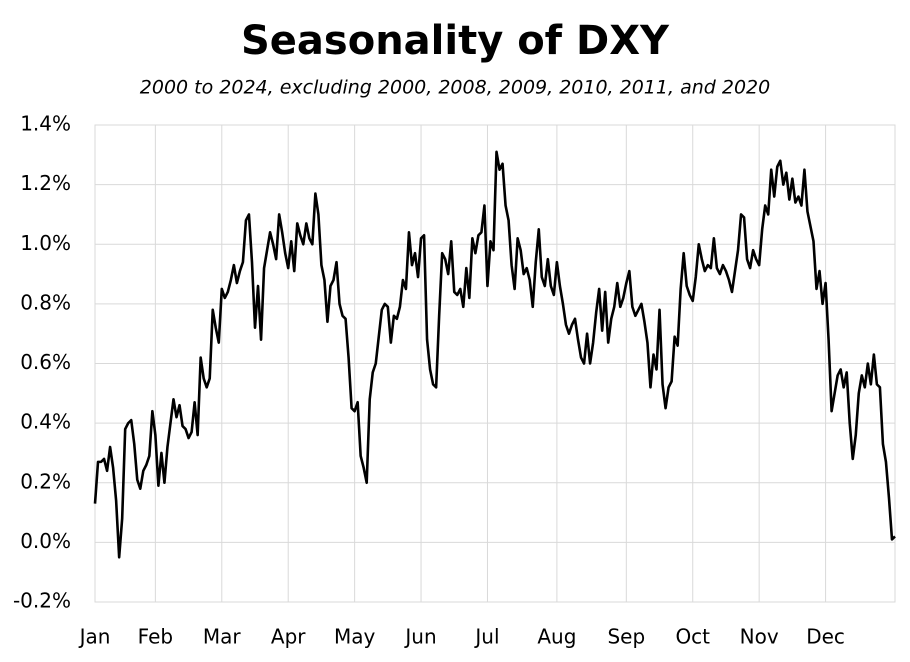 Image resolution: width=910 pixels, height=662 pixels. What do you see at coordinates (556, 637) in the screenshot?
I see `x-tick-label: Aug` at bounding box center [556, 637].